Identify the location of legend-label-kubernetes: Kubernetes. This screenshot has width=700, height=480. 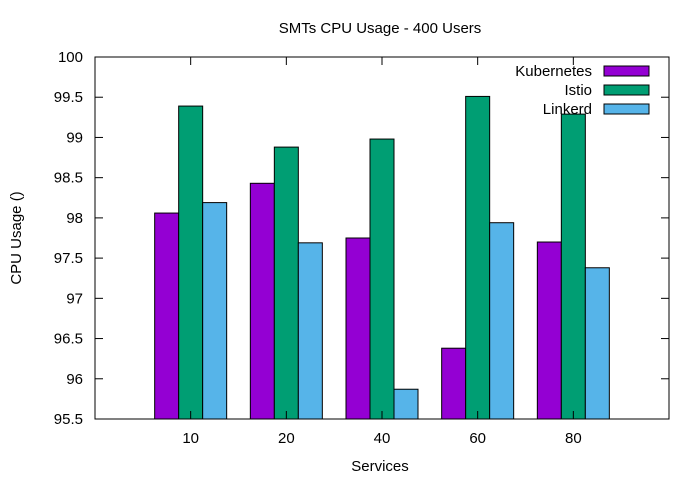
(553, 71).